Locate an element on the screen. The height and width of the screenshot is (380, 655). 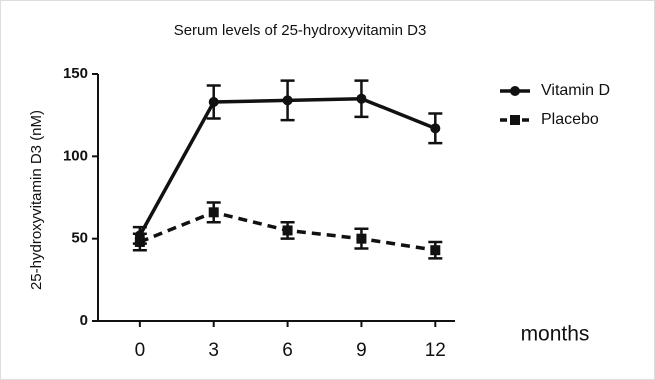
legend-label: Vitamin D is located at coordinates (575, 90).